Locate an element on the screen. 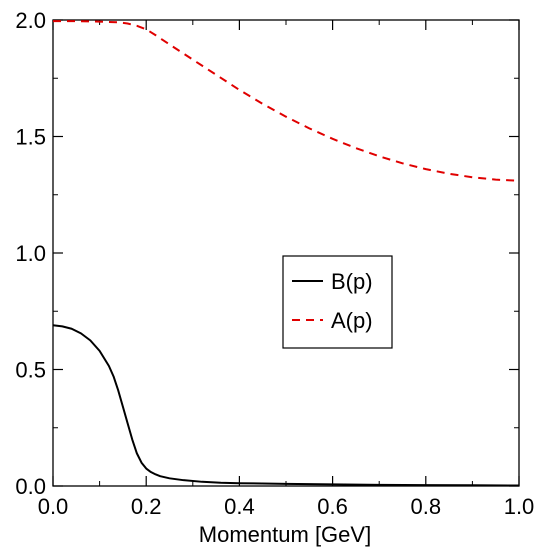  x-tick-label: 0.2 is located at coordinates (146, 506).